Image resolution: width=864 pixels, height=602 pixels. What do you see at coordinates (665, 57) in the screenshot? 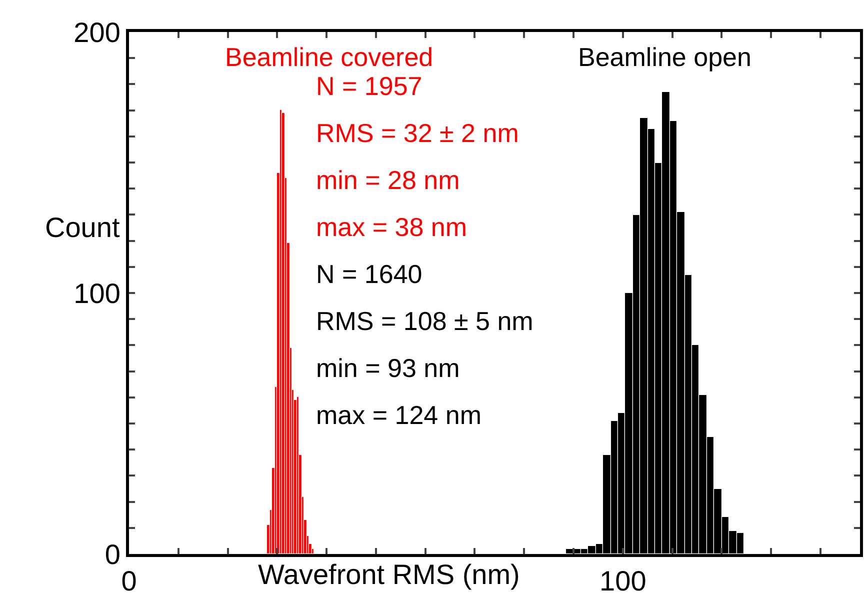
I see `series-label: Beamline open` at bounding box center [665, 57].